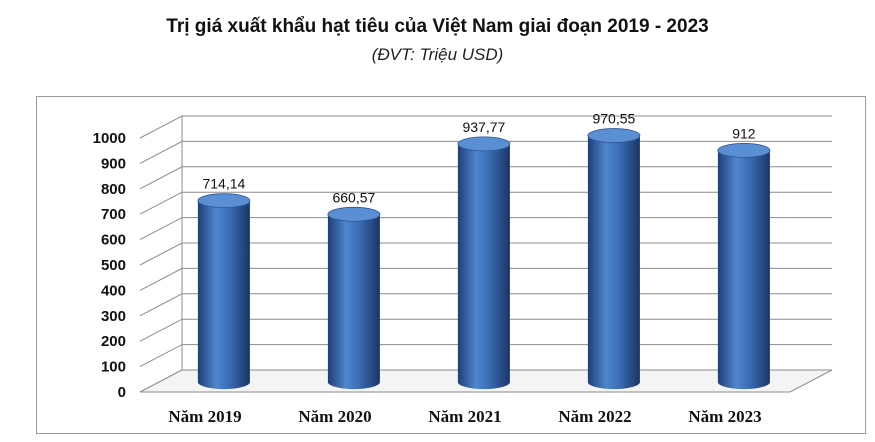 The image size is (875, 442). I want to click on x-tick-label: Năm 2019, so click(204, 416).